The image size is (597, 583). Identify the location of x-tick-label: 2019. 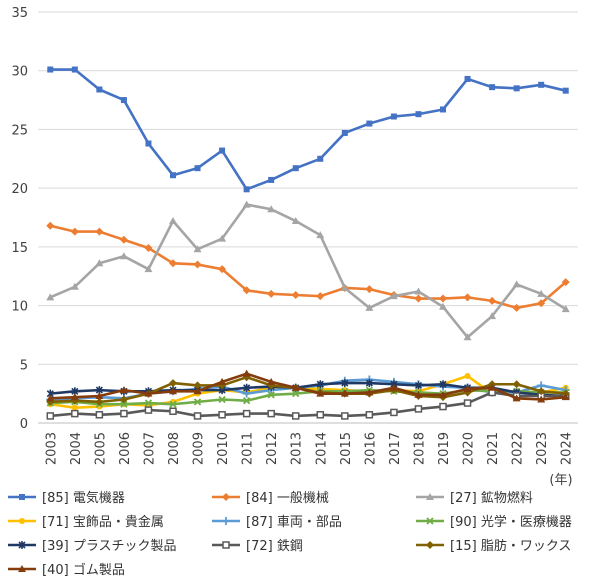
(444, 448).